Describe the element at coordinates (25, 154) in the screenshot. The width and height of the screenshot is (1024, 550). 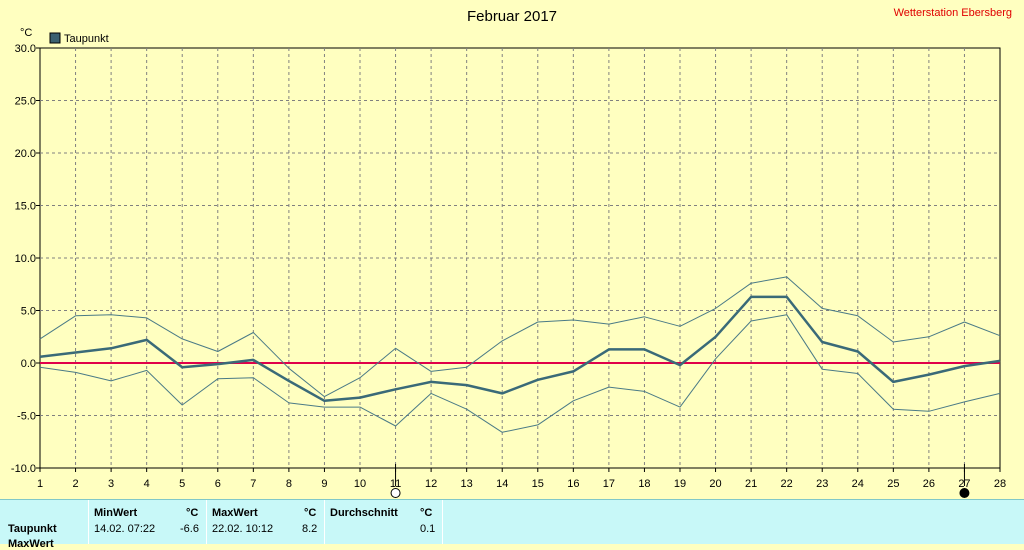
I see `y-tick-label: 20.0` at that location.